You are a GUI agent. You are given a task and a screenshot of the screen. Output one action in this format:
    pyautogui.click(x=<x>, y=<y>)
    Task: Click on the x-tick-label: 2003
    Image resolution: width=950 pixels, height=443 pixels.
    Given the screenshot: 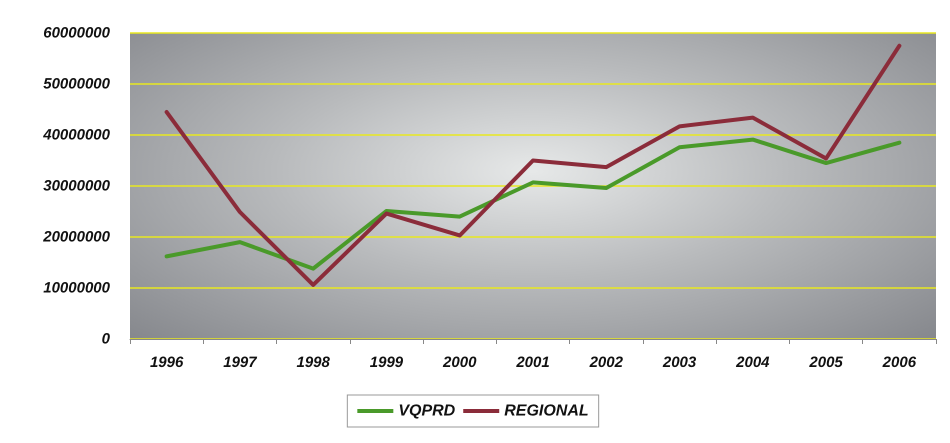 What is the action you would take?
    pyautogui.click(x=679, y=362)
    